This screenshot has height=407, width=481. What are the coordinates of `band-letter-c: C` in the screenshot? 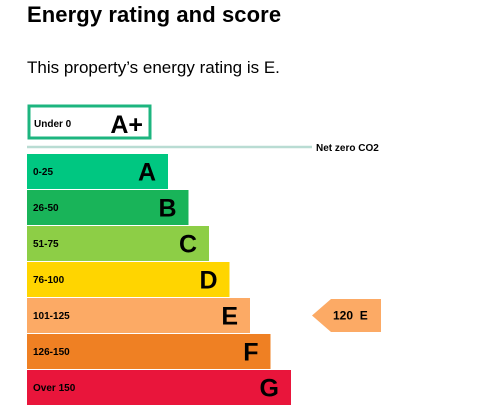 It's located at (188, 245).